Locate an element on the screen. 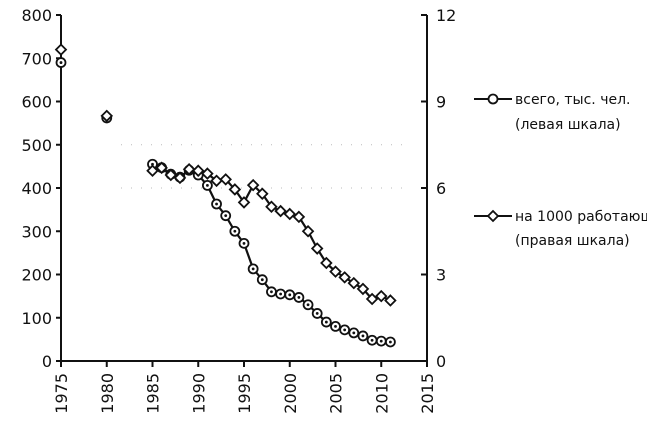 The width and height of the screenshot is (647, 430). legend-circle-marker-icon is located at coordinates (493, 99).